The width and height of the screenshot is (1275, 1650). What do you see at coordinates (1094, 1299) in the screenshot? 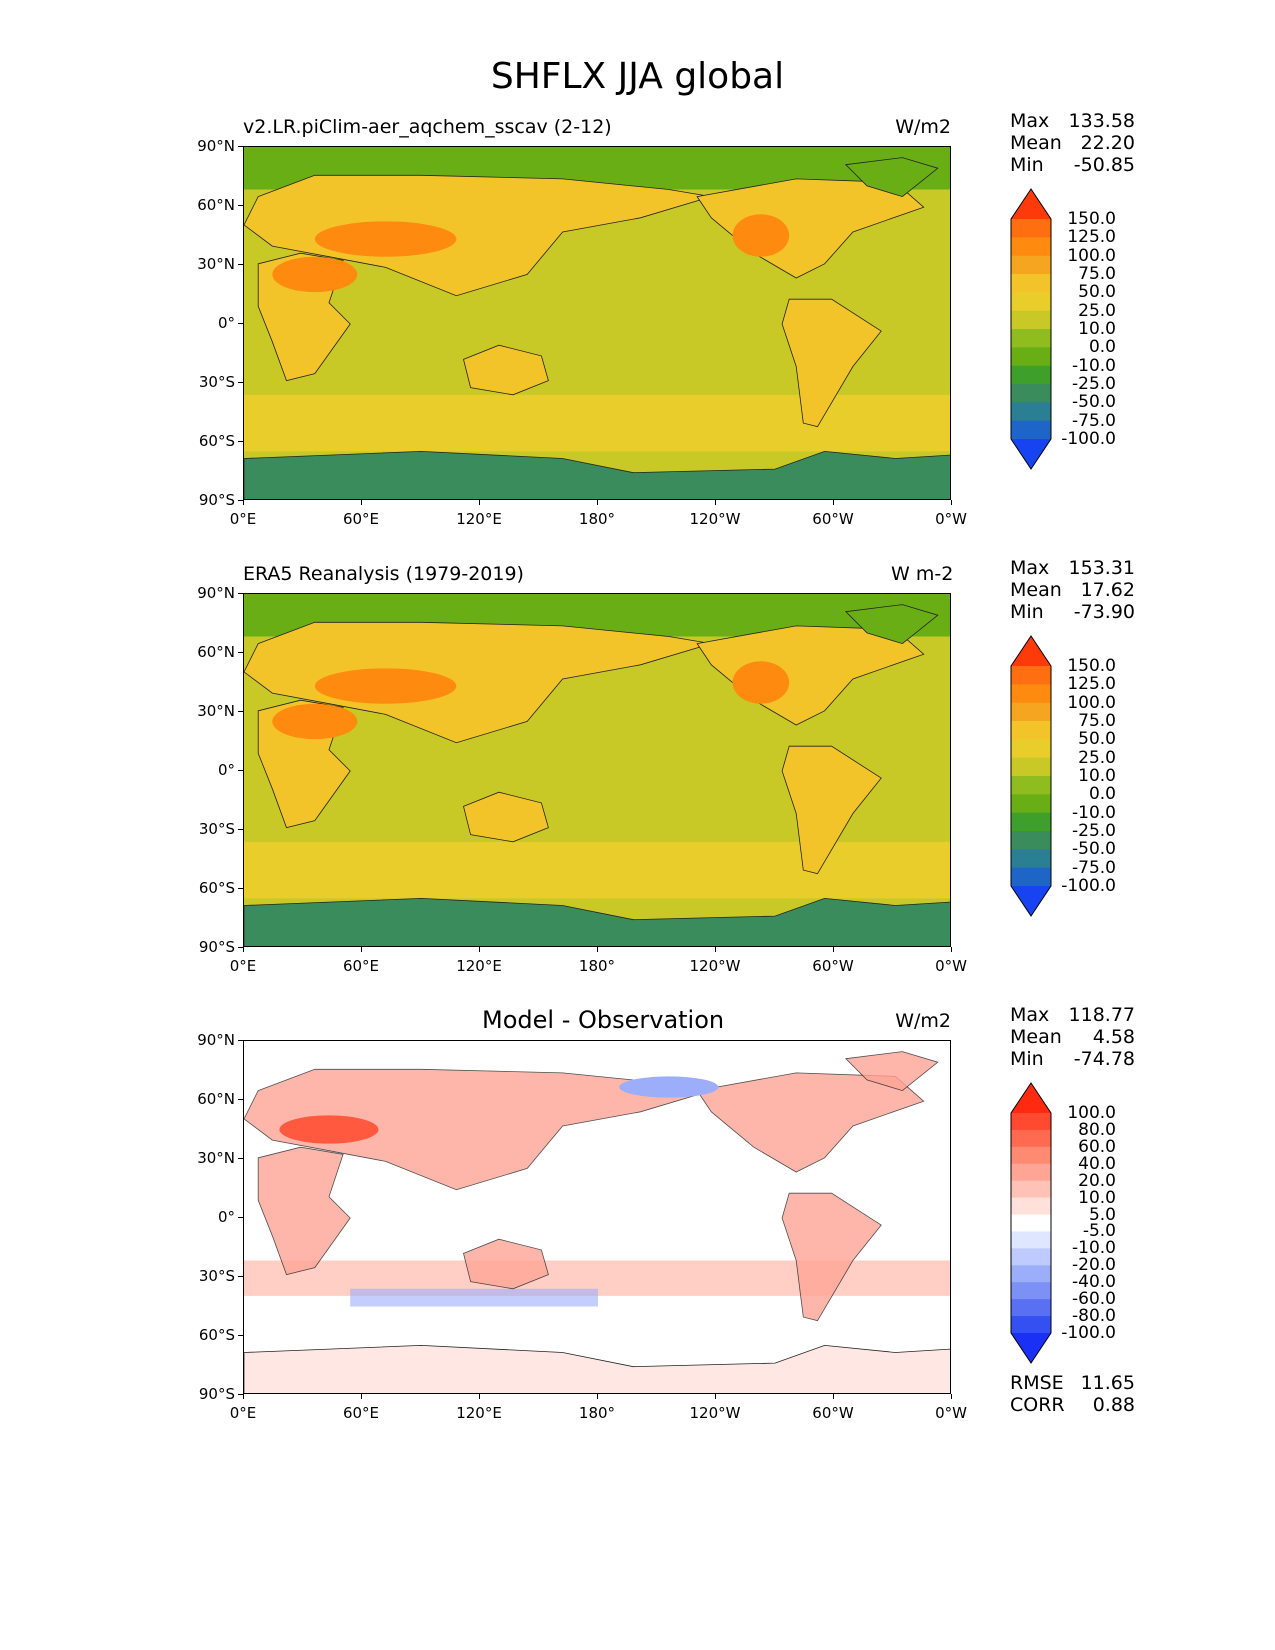
I see `colorbar-tick-label: -60.0` at bounding box center [1094, 1299].